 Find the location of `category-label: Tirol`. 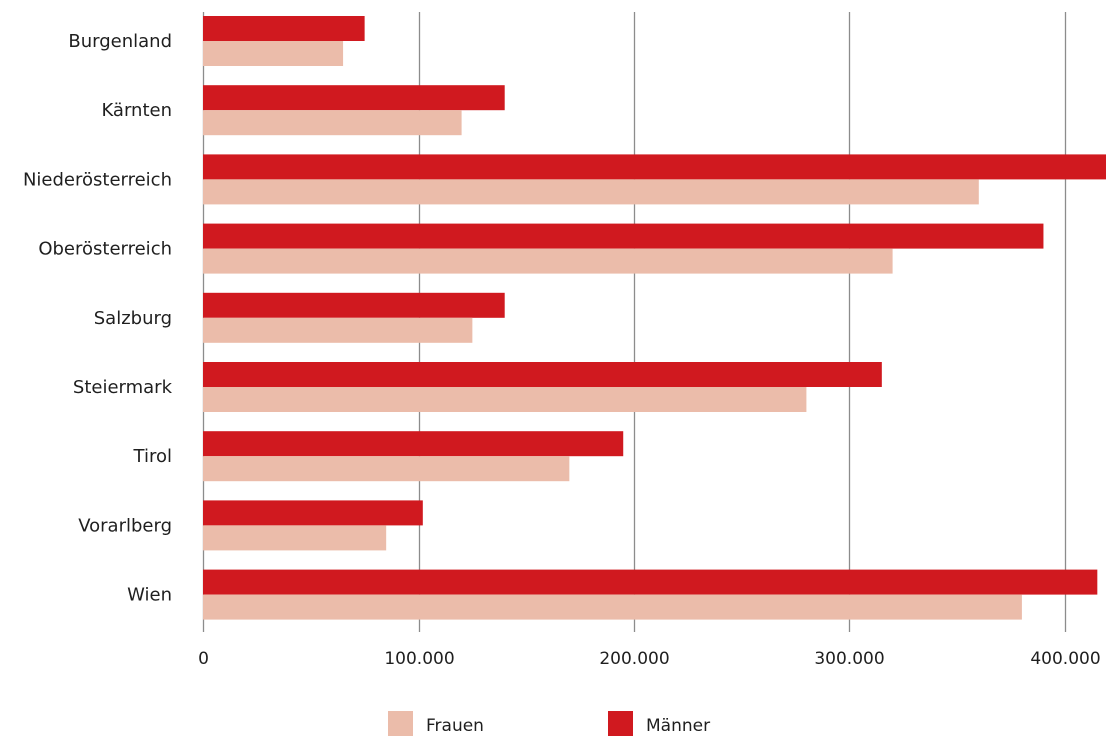

category-label: Tirol is located at coordinates (152, 456).